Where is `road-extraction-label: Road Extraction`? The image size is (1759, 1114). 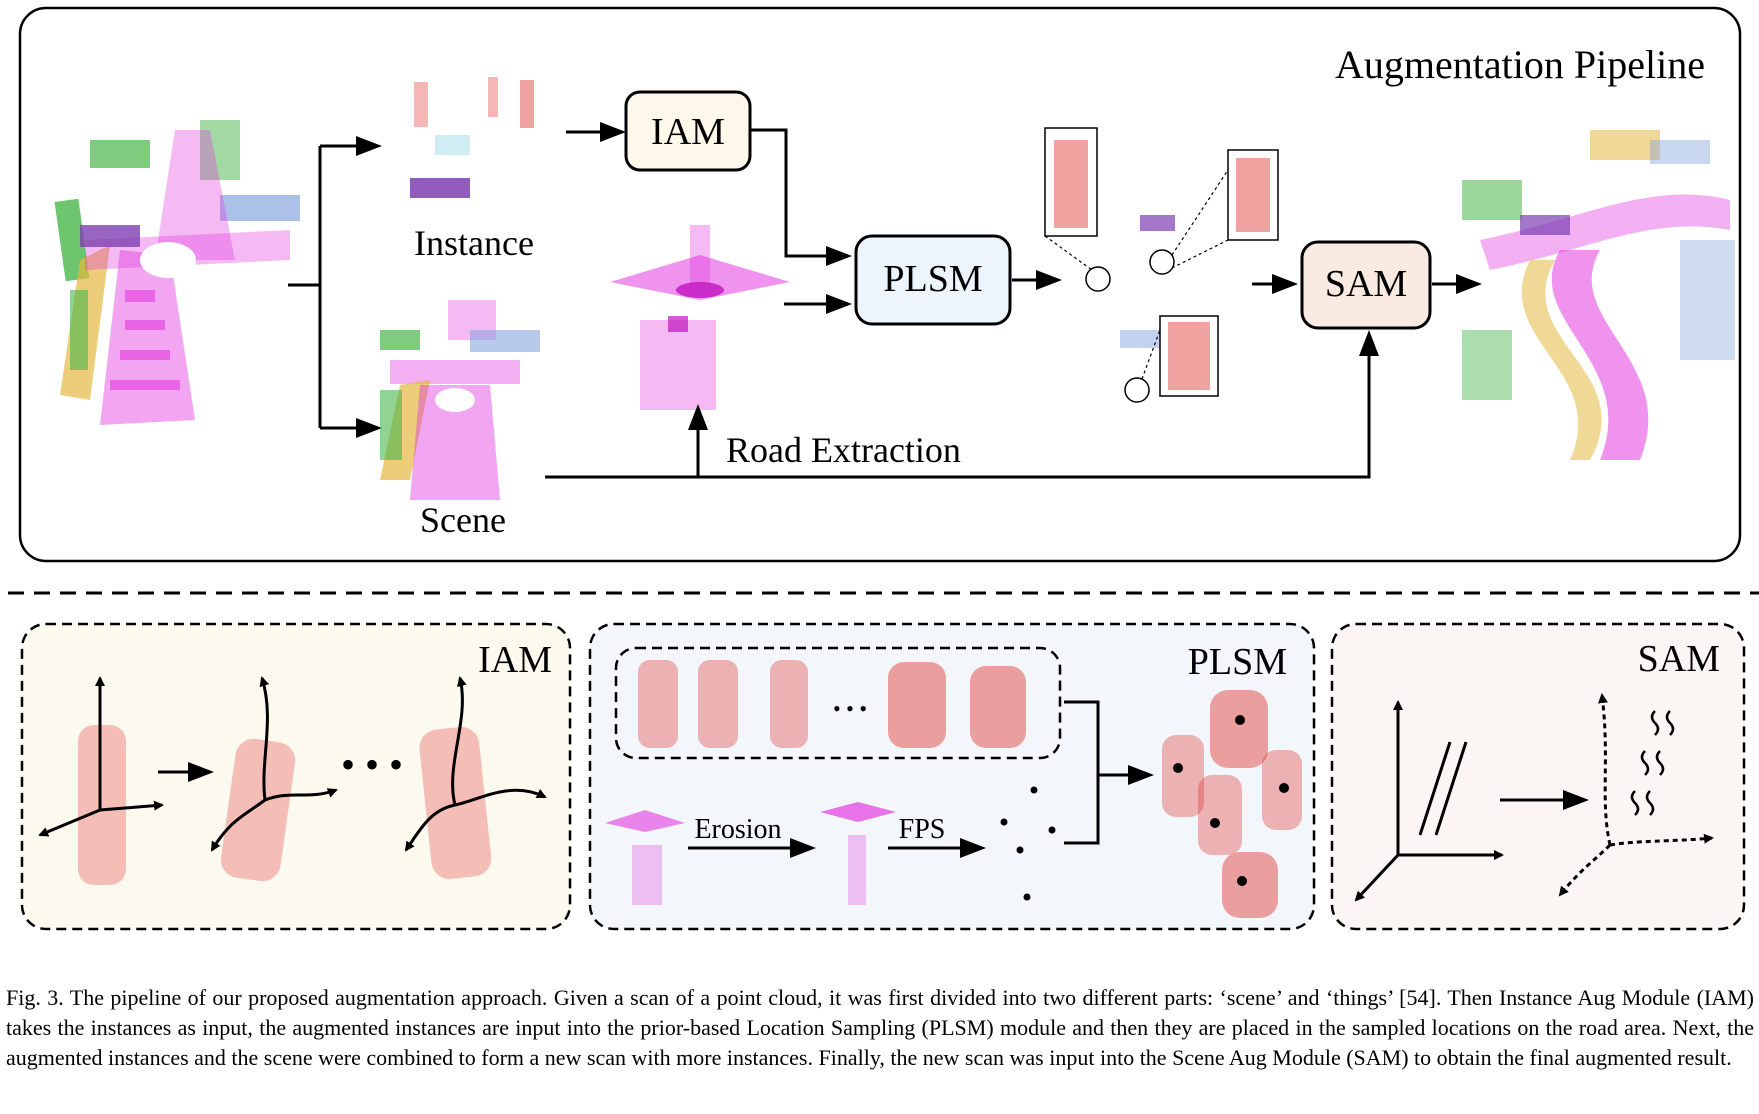 road-extraction-label: Road Extraction is located at coordinates (843, 450).